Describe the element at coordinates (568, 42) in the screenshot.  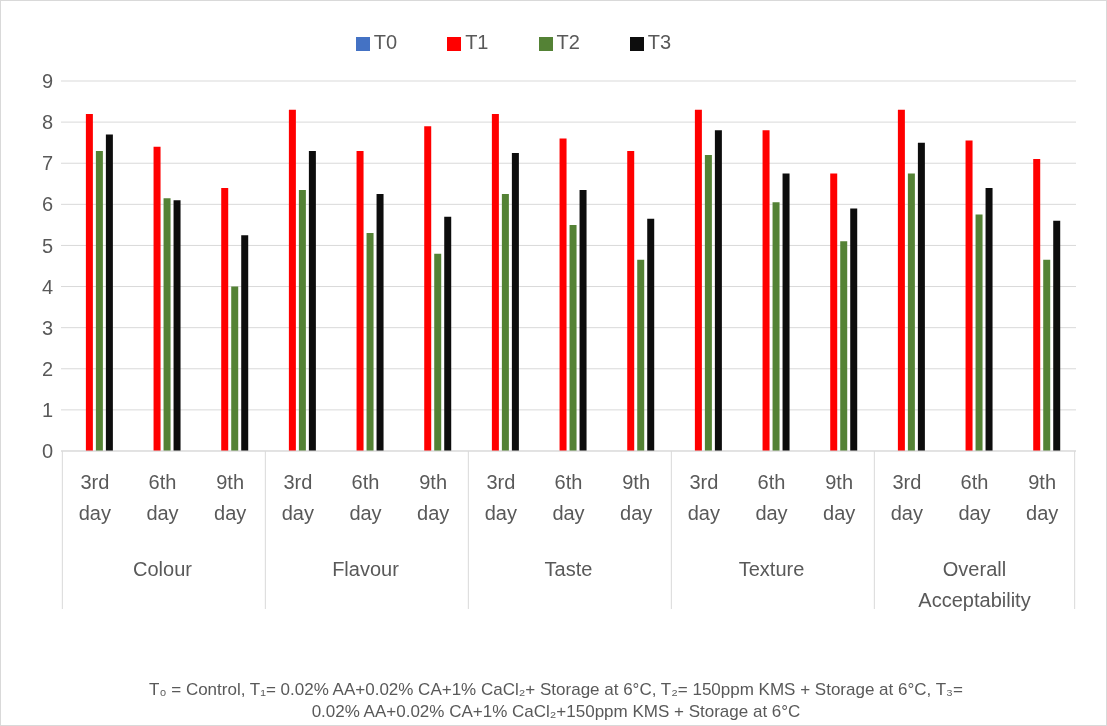
I see `legend-label: T2` at that location.